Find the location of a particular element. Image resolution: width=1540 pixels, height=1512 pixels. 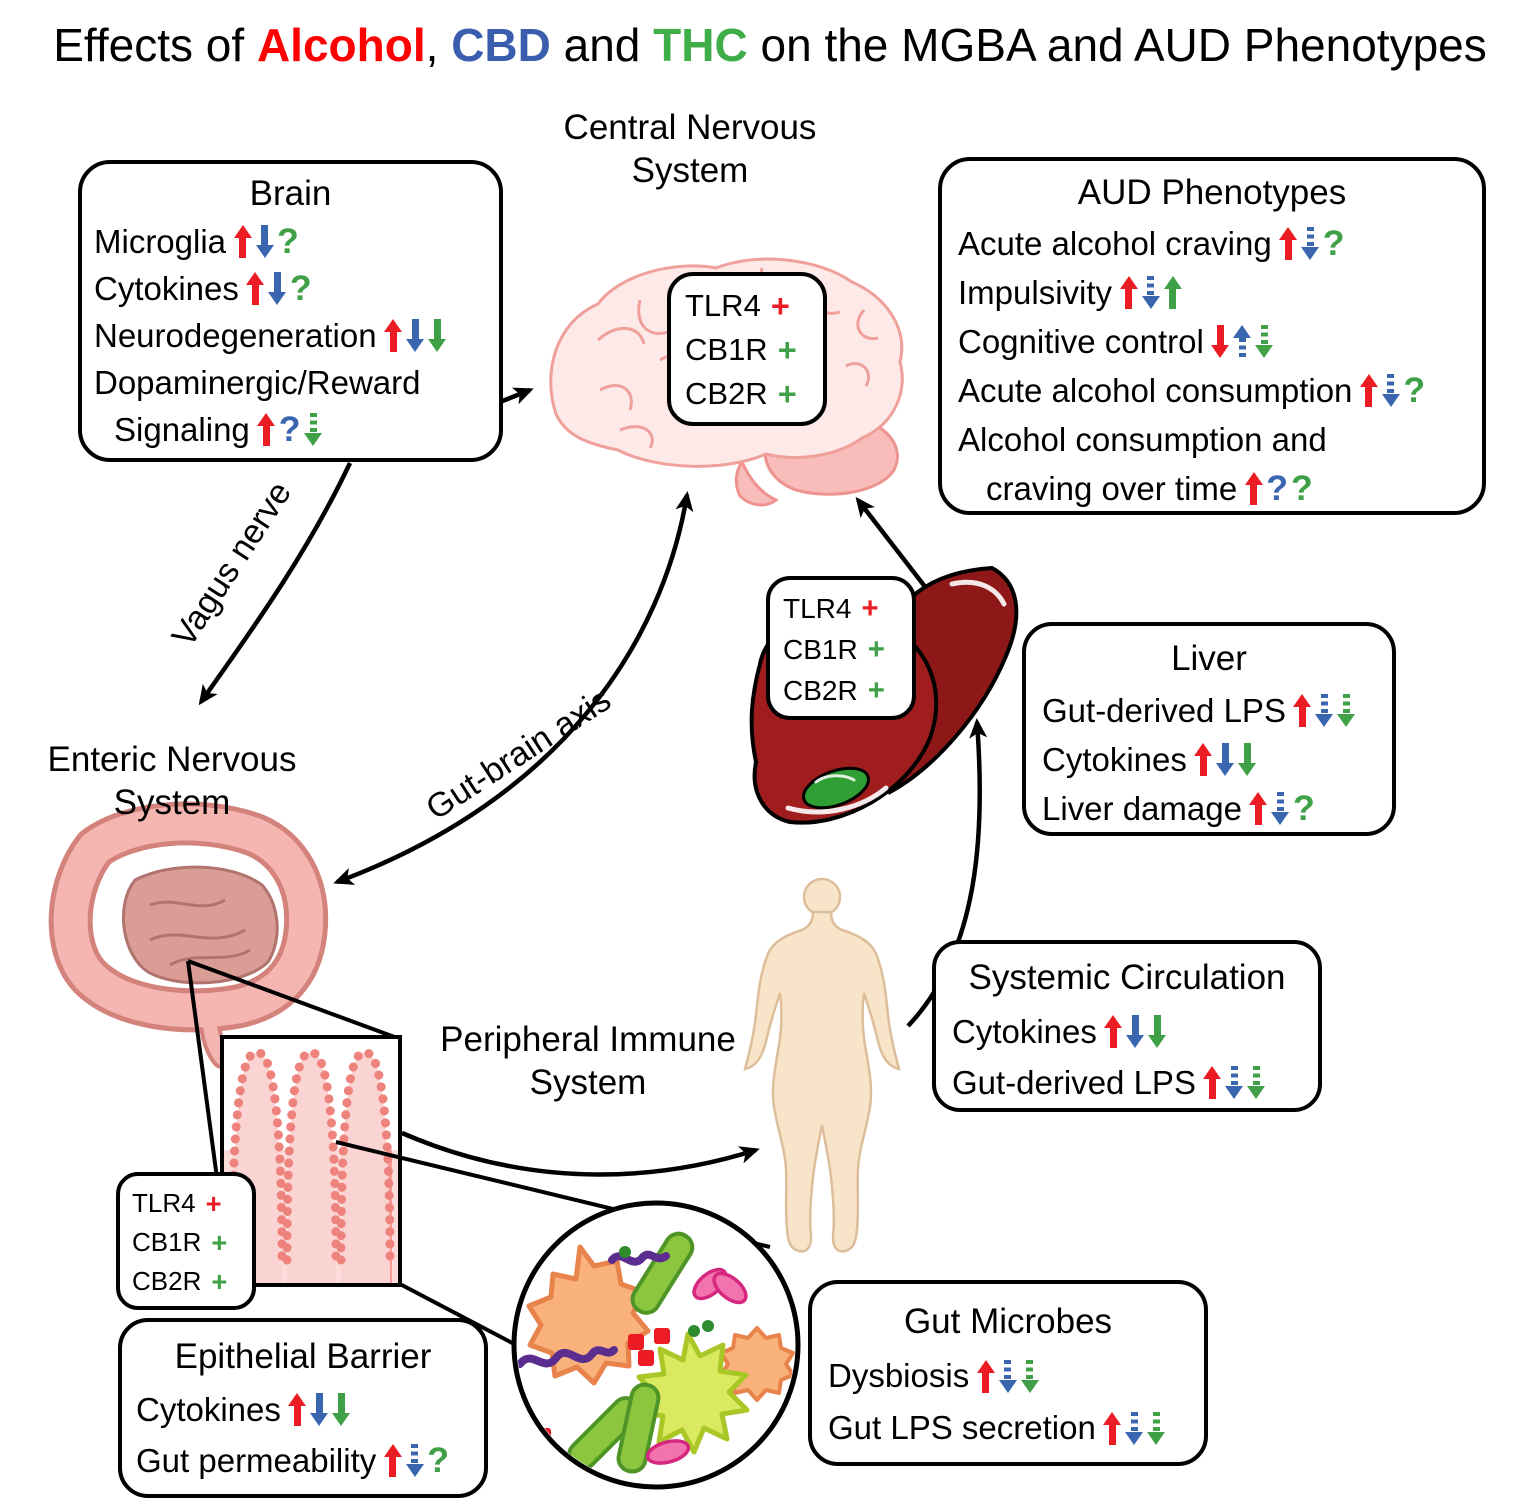

liver-box-title: Liver is located at coordinates (1209, 658).